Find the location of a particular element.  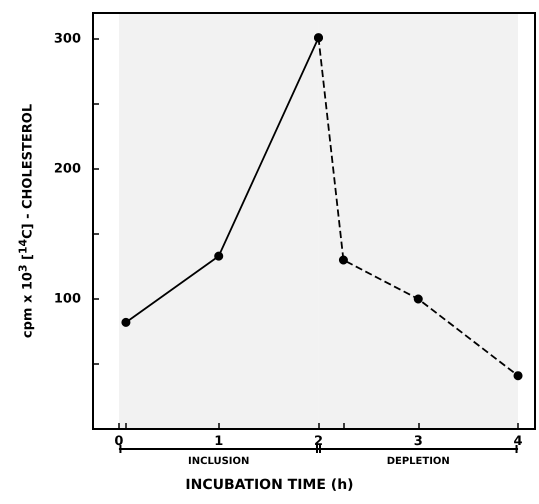

x-tick-label: 3 is located at coordinates (418, 441).